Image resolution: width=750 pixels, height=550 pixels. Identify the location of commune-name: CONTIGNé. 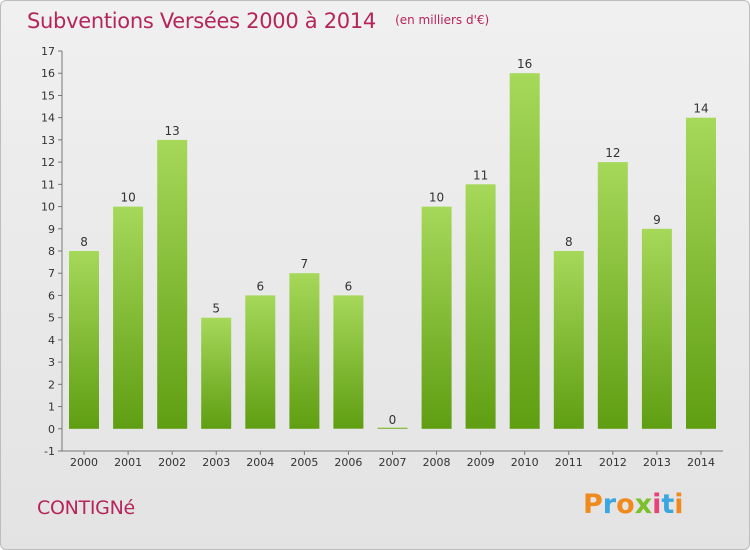
(86, 508).